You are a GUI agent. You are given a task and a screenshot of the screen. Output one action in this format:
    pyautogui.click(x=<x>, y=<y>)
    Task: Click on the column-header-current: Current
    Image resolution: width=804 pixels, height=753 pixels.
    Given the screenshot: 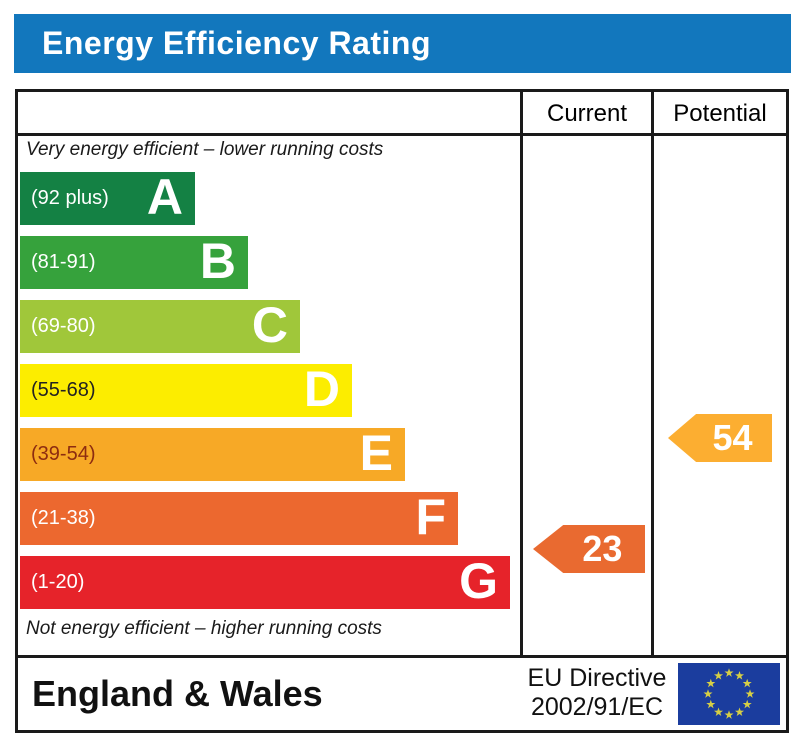 What is the action you would take?
    pyautogui.click(x=587, y=113)
    